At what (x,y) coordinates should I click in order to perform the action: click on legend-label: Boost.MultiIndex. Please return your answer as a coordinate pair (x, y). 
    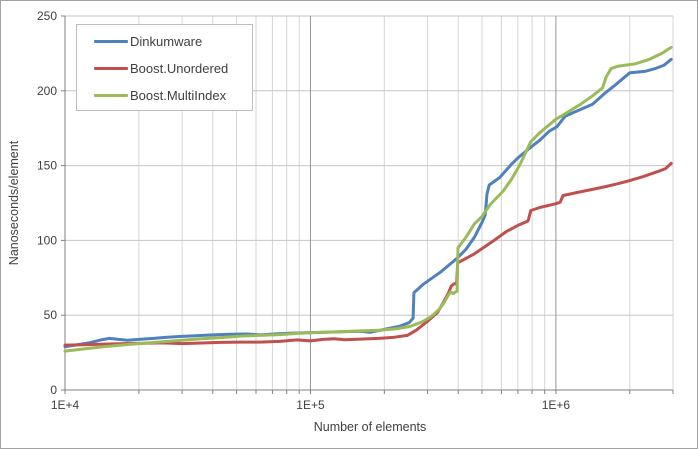
    Looking at the image, I should click on (178, 95).